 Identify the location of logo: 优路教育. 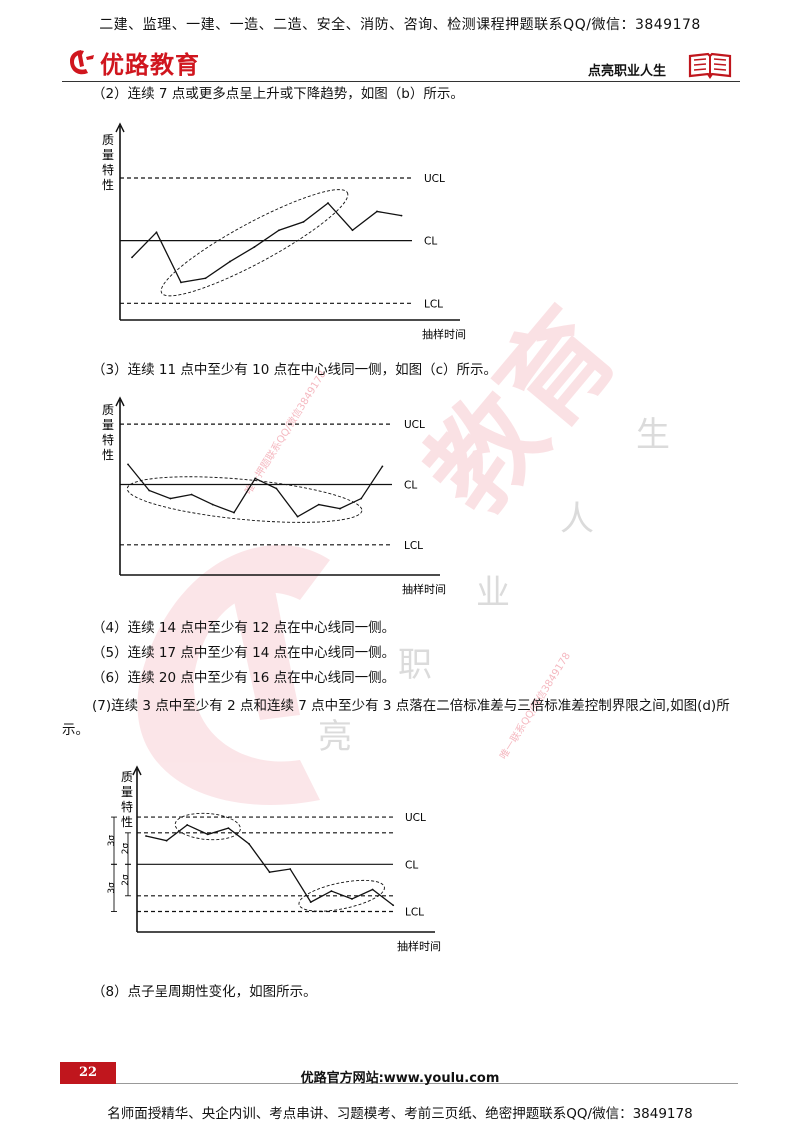
(133, 62).